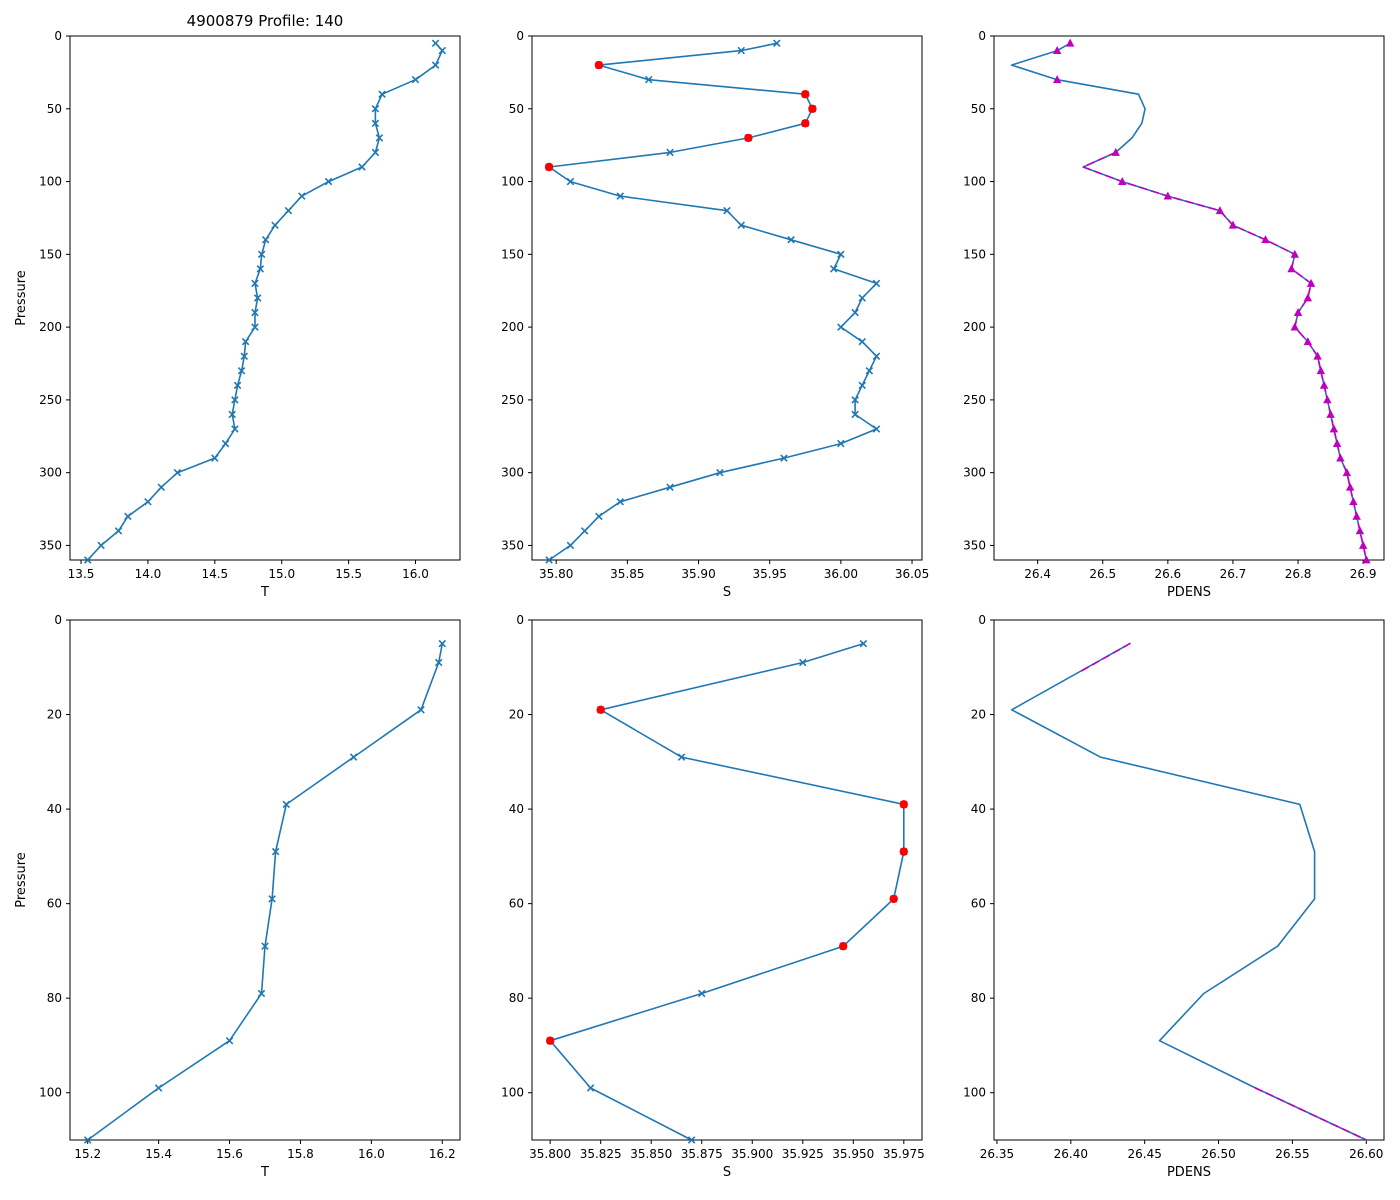 The width and height of the screenshot is (1400, 1200). Describe the element at coordinates (348, 574) in the screenshot. I see `x-tick-label: 15.5` at that location.